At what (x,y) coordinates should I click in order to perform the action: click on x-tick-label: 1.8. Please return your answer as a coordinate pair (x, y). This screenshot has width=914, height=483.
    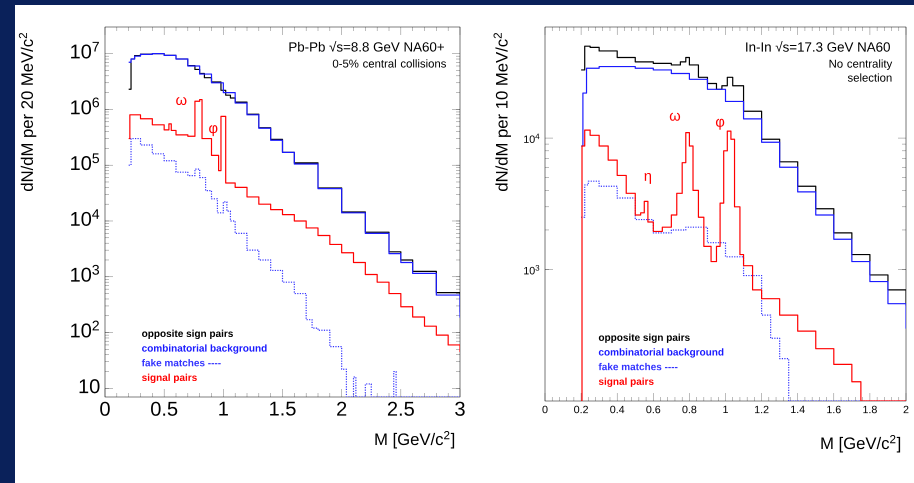
    Looking at the image, I should click on (870, 410).